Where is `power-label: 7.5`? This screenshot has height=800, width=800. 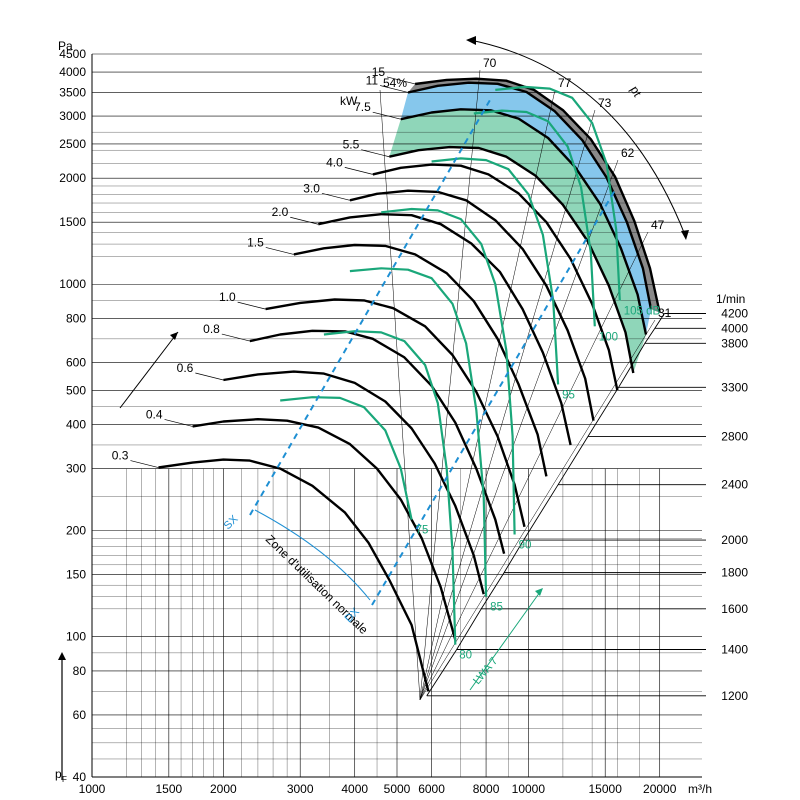 power-label: 7.5 is located at coordinates (362, 107).